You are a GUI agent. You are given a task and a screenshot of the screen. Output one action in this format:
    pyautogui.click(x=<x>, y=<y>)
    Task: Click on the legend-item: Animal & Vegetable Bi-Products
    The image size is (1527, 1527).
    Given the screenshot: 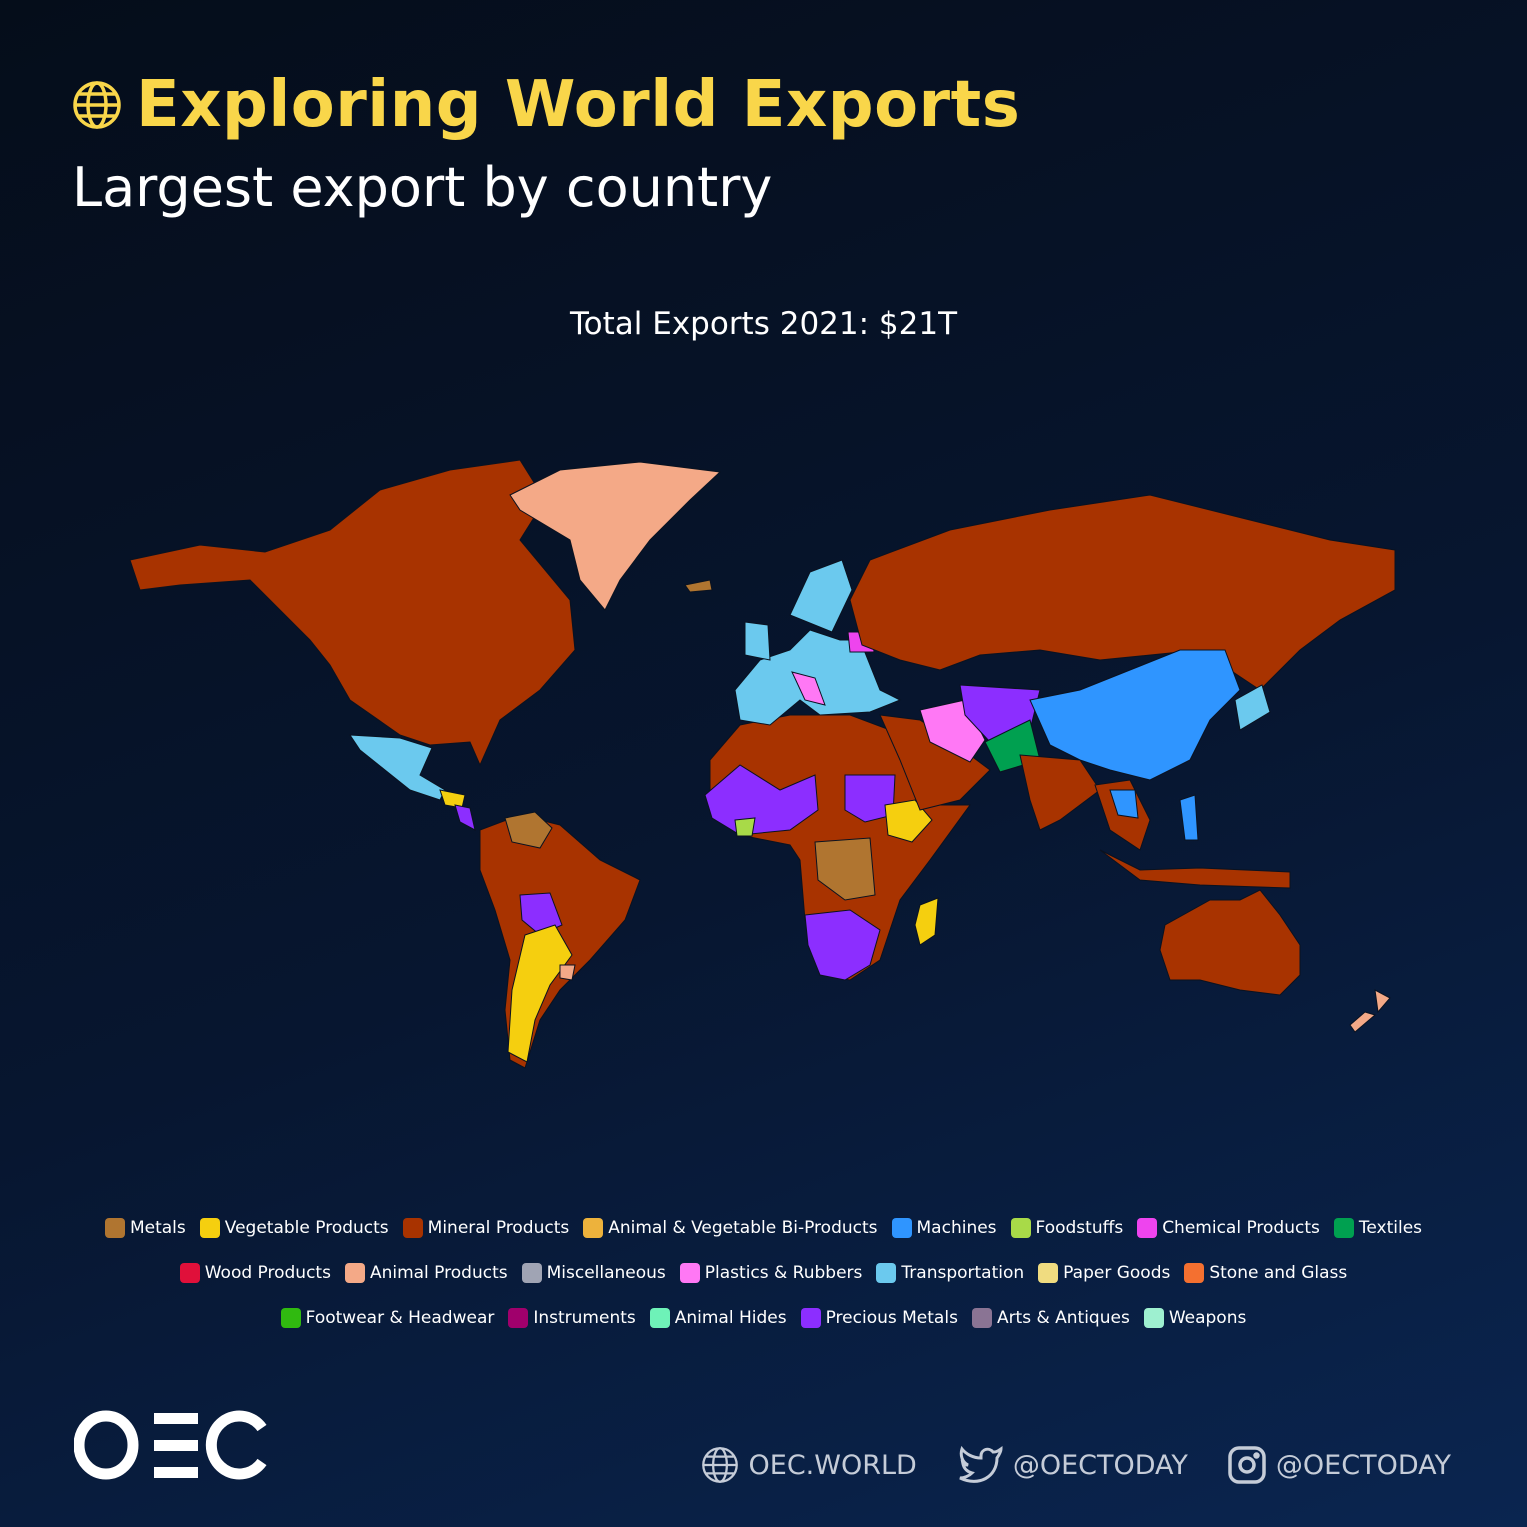 What is the action you would take?
    pyautogui.click(x=730, y=1227)
    